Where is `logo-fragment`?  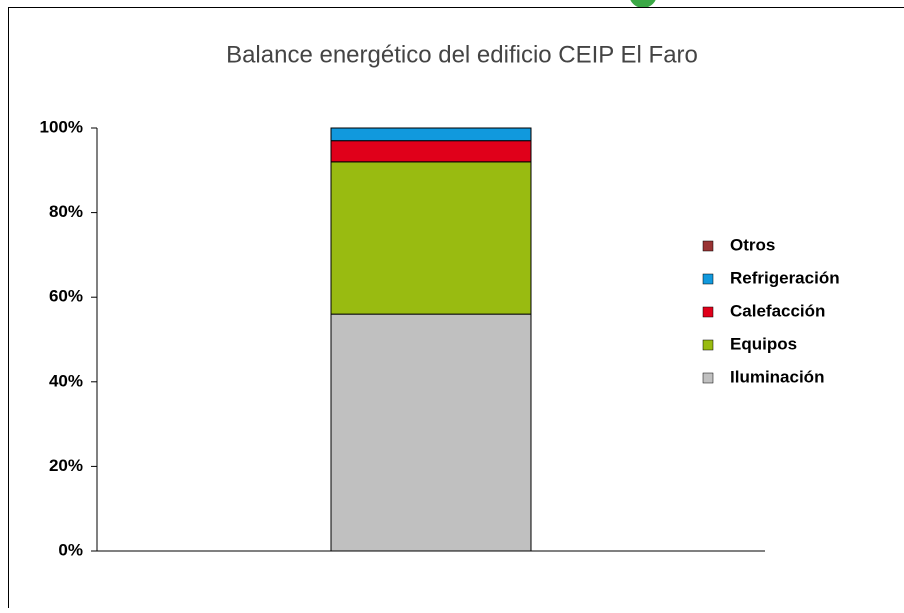
logo-fragment is located at coordinates (643, 4).